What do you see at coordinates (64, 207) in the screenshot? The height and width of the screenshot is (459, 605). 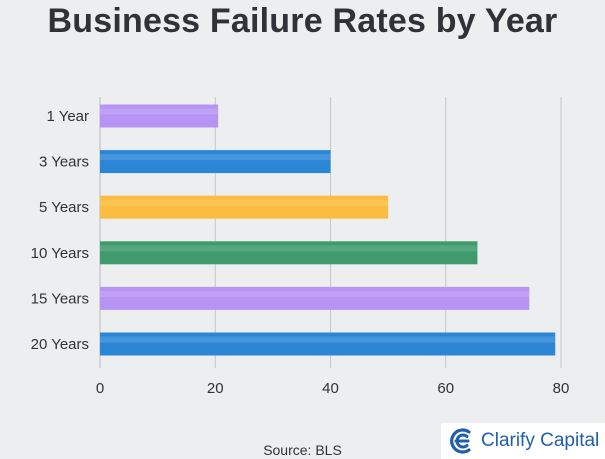 I see `category-label: 5 Years` at bounding box center [64, 207].